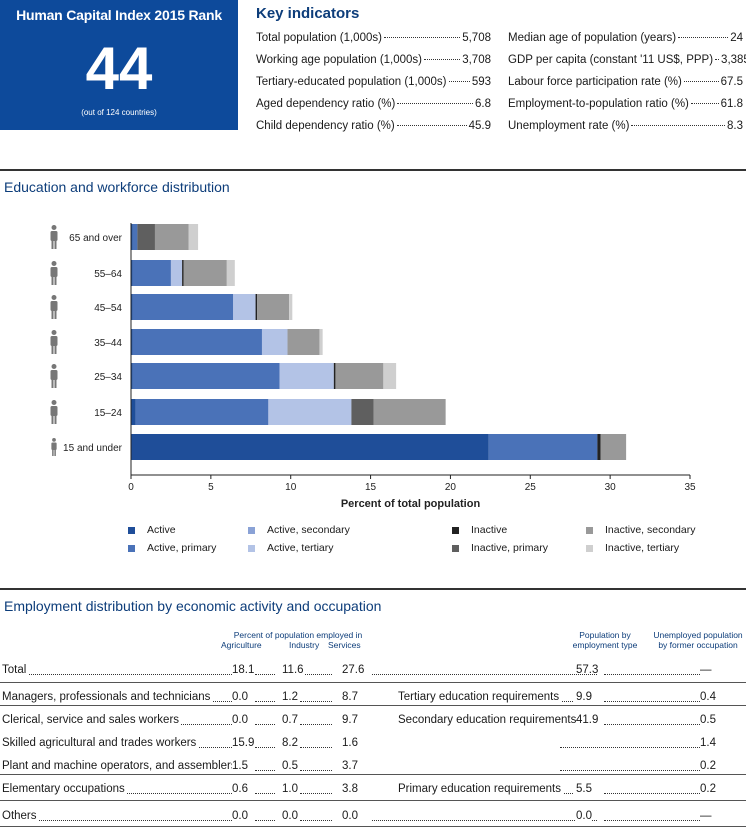  What do you see at coordinates (308, 530) in the screenshot?
I see `legend-label: Active, secondary` at bounding box center [308, 530].